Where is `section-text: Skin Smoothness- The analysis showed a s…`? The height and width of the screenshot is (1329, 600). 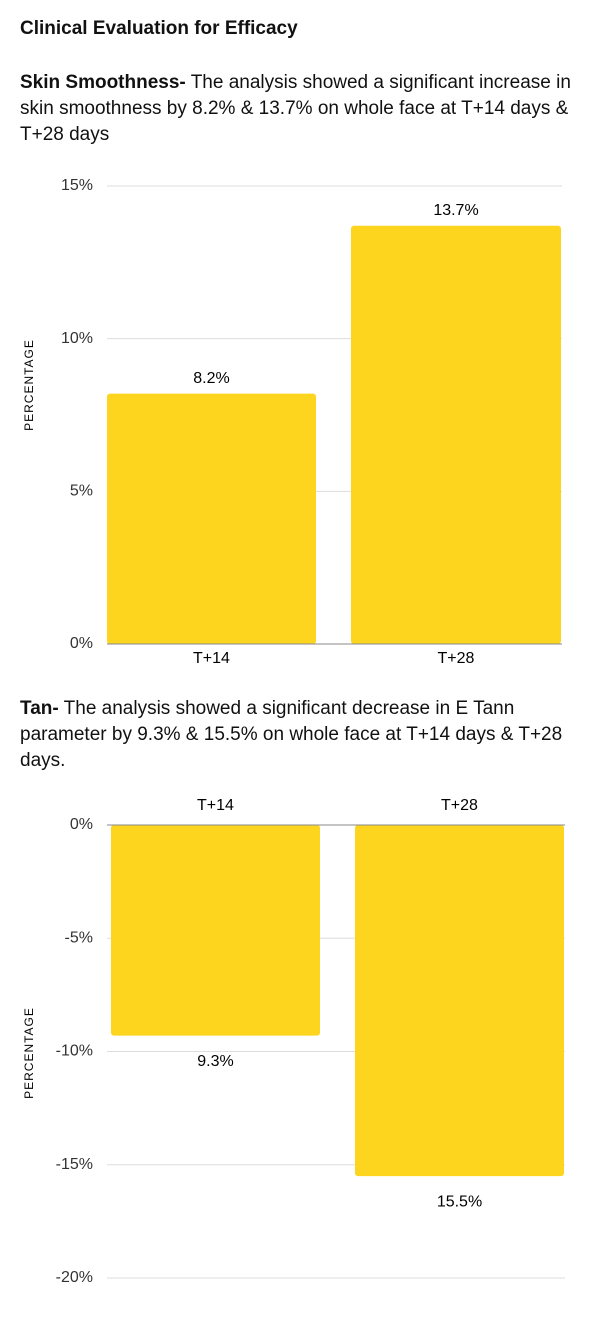
section-text: Skin Smoothness- The analysis showed a s… is located at coordinates (302, 109).